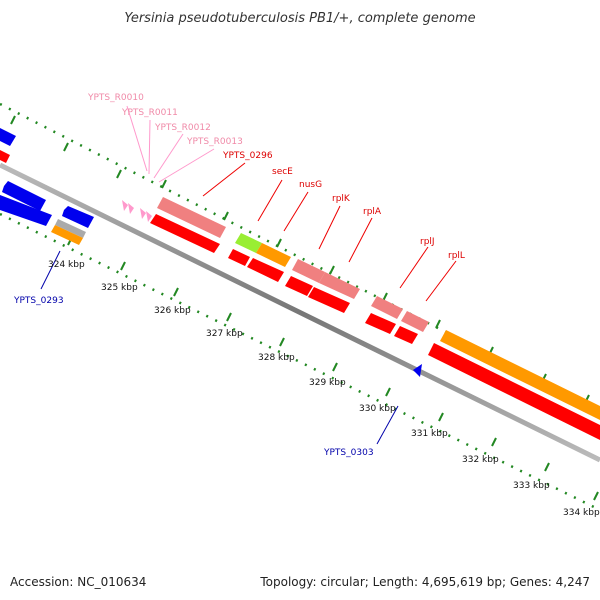 This screenshot has height=600, width=600. Describe the element at coordinates (182, 128) in the screenshot. I see `trna-label: YPTS_R0012` at that location.